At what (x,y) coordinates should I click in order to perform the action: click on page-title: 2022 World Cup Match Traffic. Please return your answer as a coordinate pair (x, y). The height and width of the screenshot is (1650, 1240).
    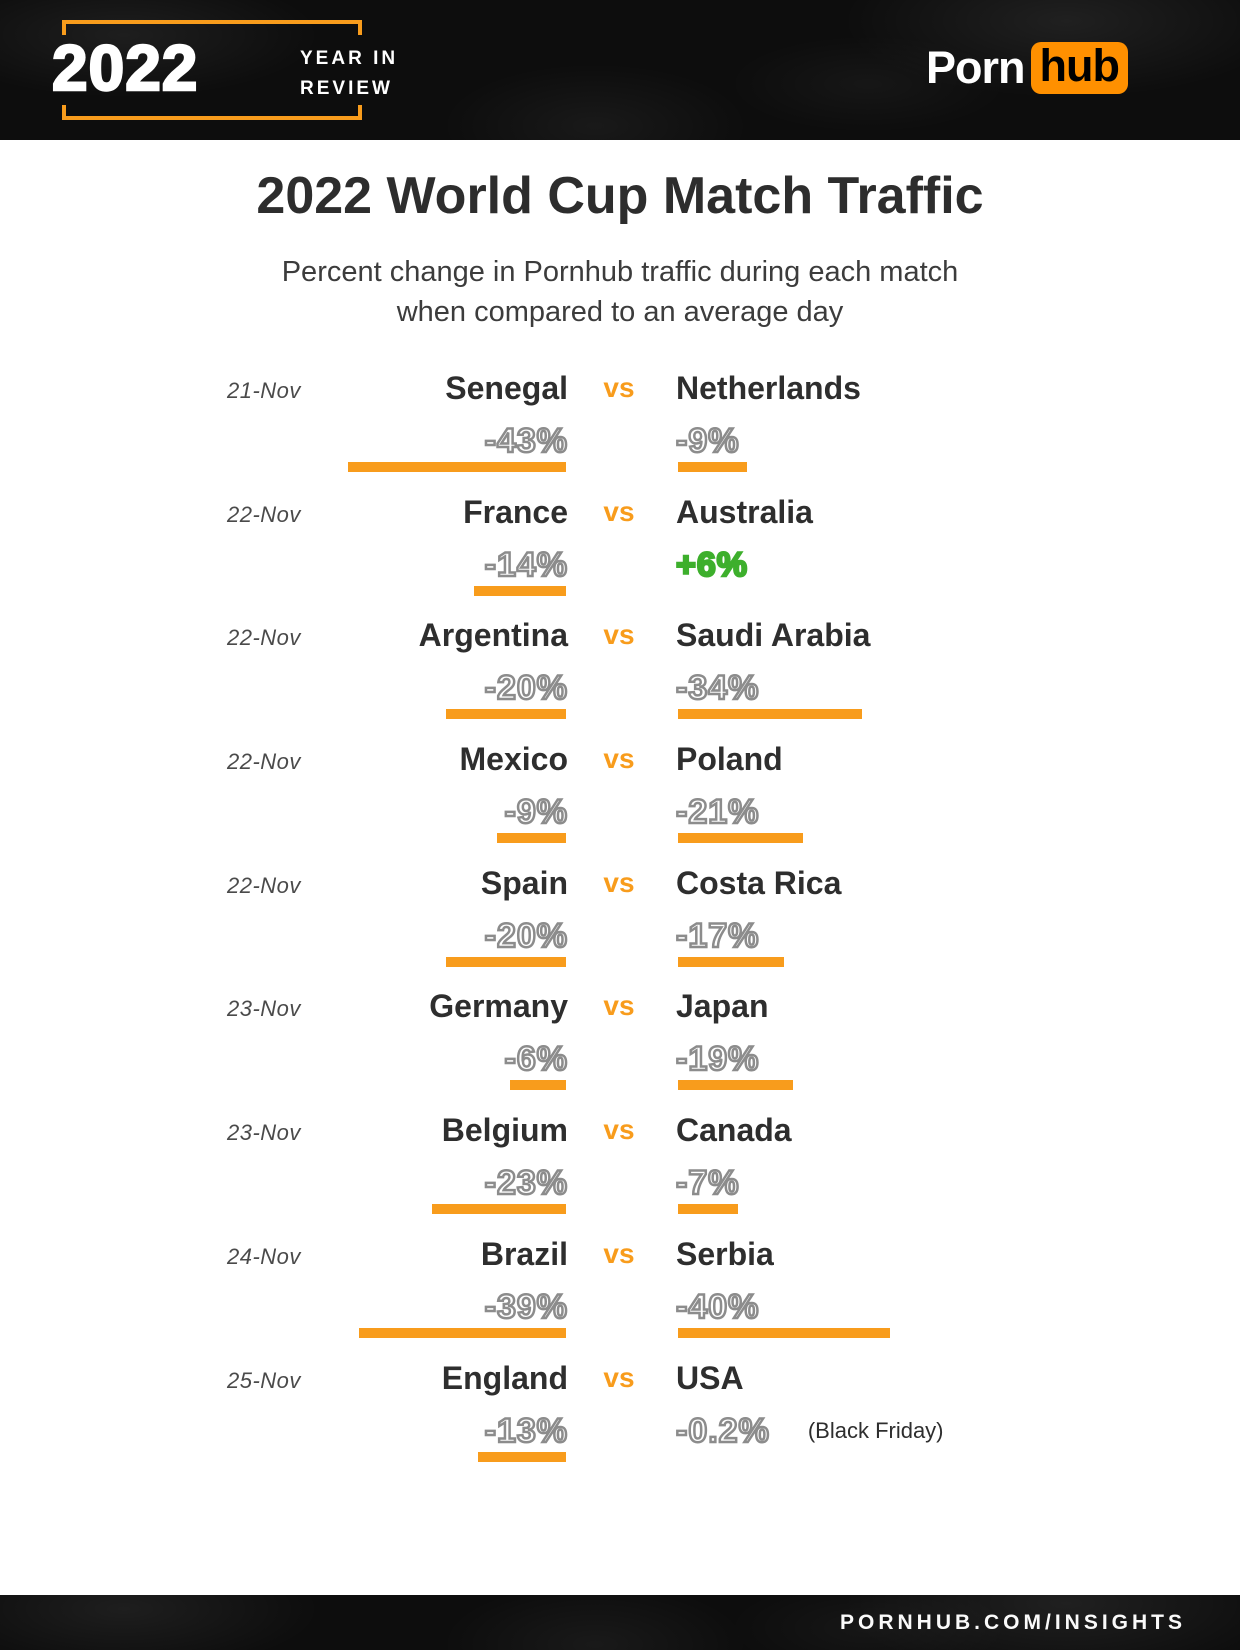
    Looking at the image, I should click on (620, 196).